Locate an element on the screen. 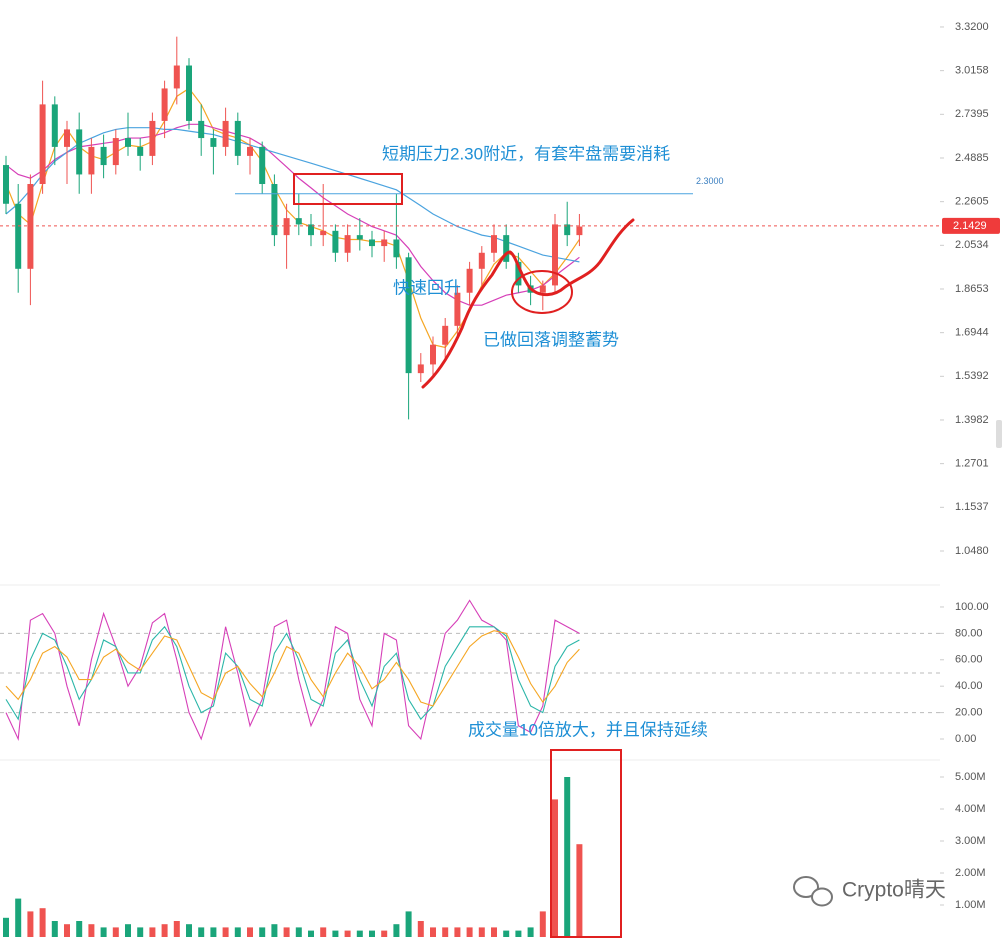 This screenshot has width=1002, height=939. volume-box is located at coordinates (586, 843).